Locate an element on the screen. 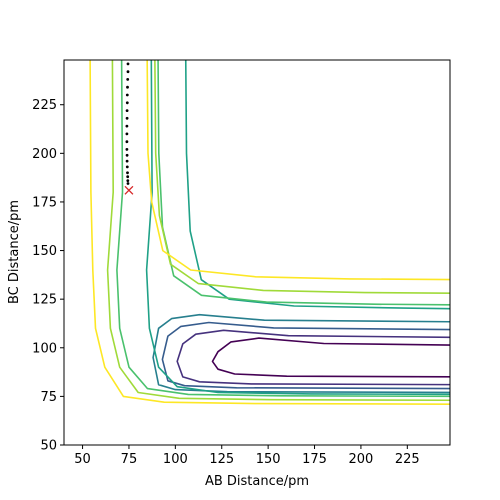 The image size is (500, 500). x-axis-ticks: 50 75 100 125 150 175 200 225 is located at coordinates (247, 456).